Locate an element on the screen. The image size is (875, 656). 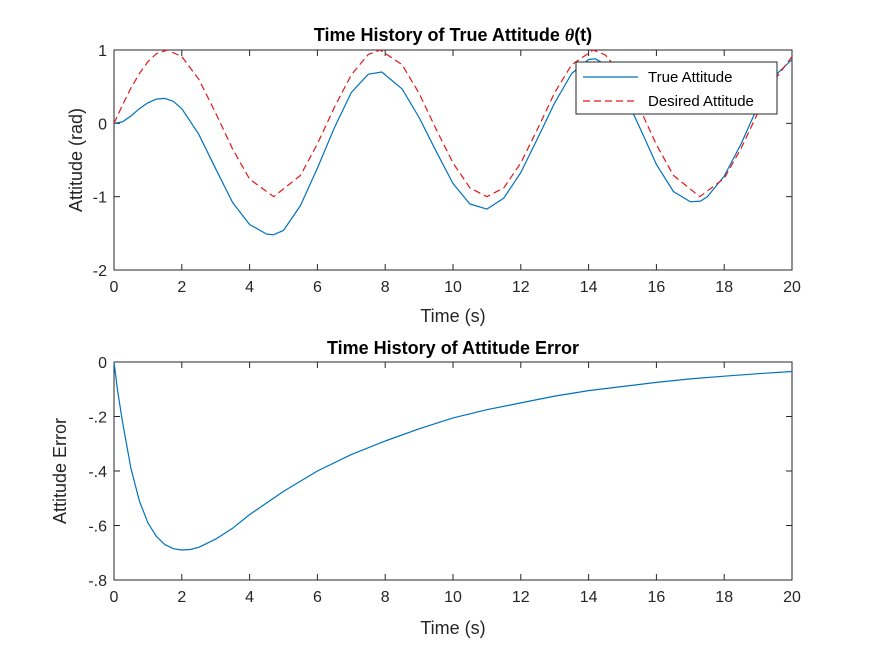
attitude-xtick-label: 0 is located at coordinates (114, 287).